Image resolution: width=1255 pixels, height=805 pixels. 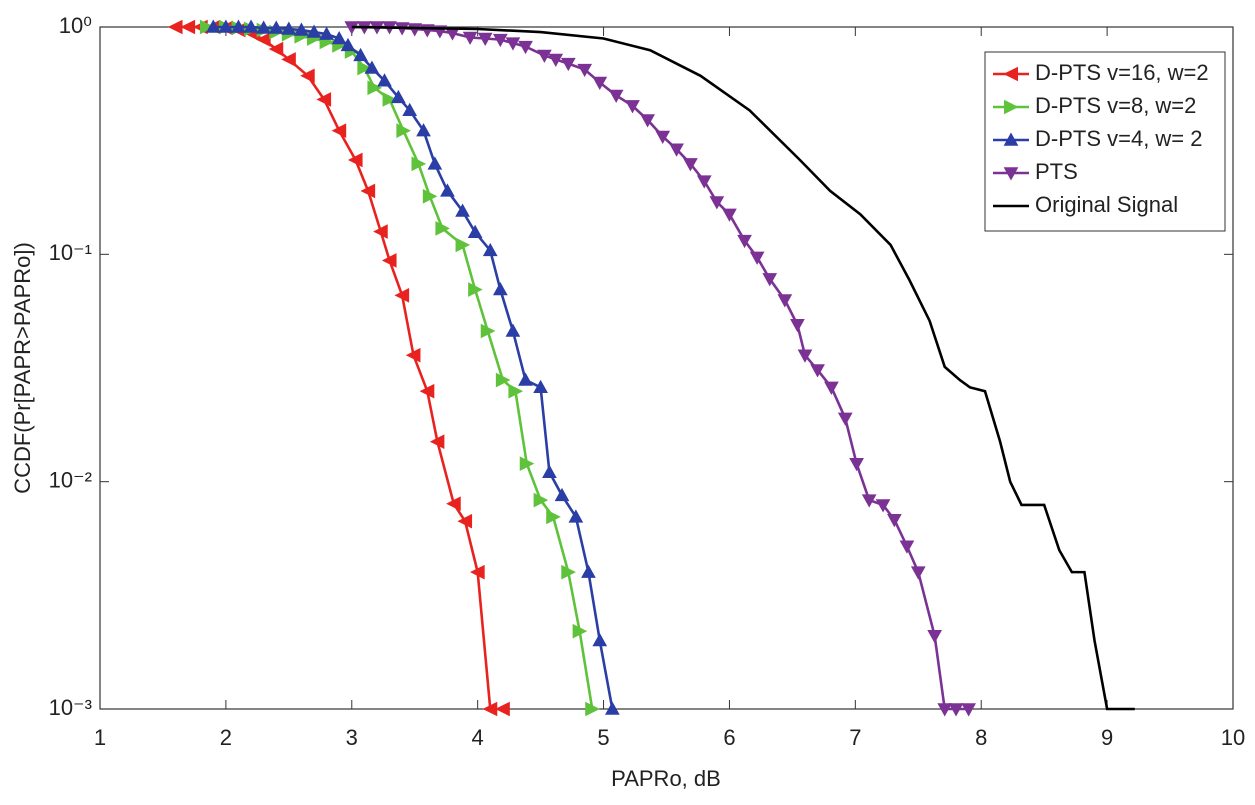 What do you see at coordinates (1107, 737) in the screenshot?
I see `x-tick-label: 9` at bounding box center [1107, 737].